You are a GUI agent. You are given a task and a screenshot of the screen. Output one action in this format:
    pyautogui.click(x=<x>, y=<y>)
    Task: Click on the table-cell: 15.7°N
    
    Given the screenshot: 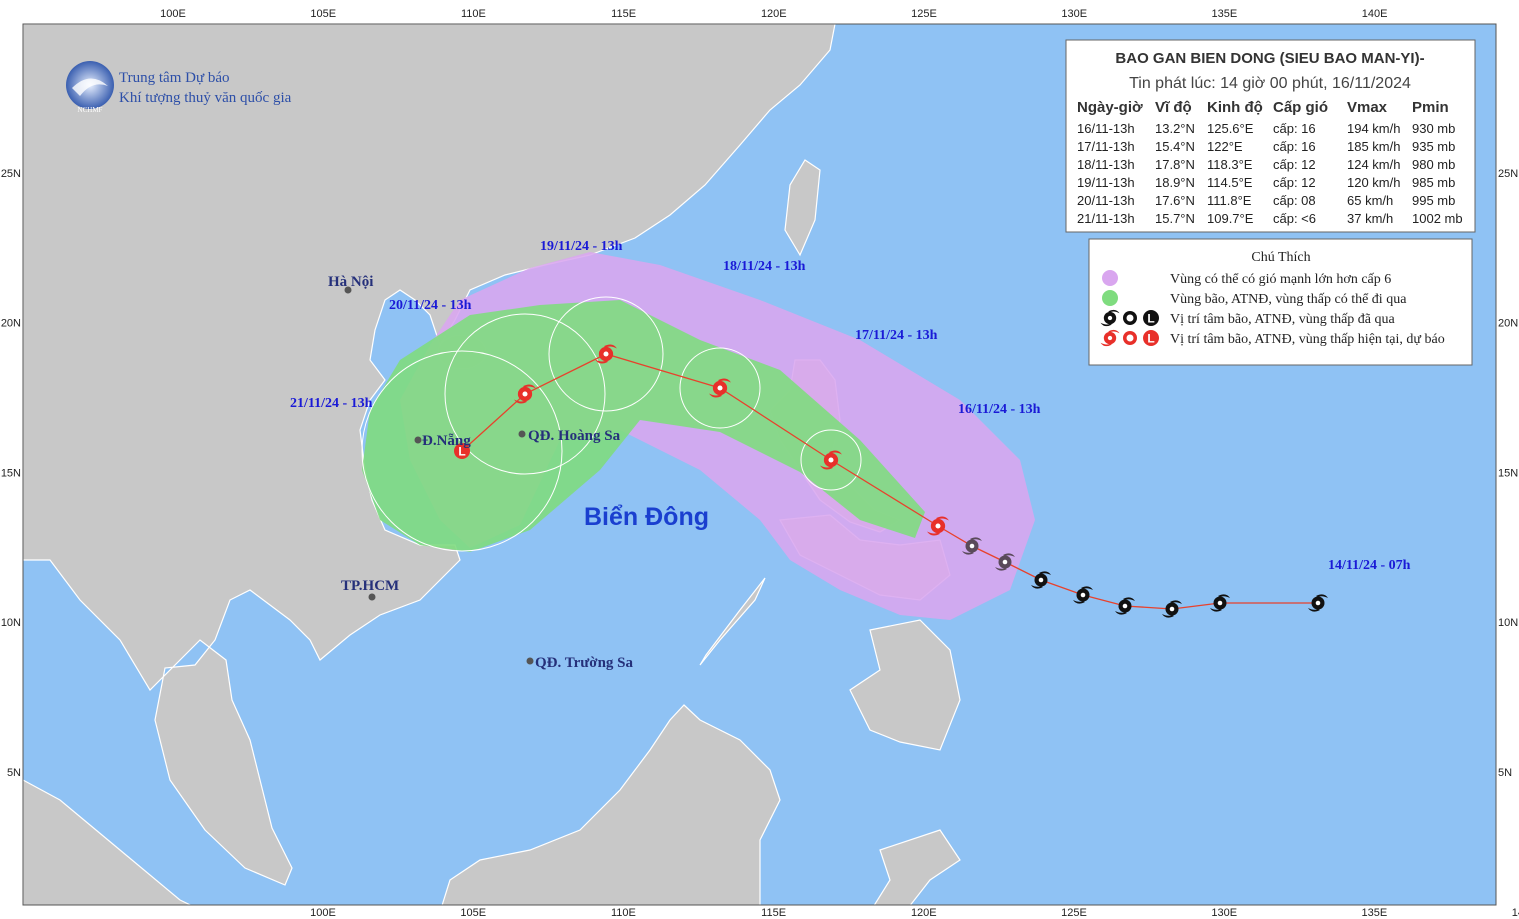 What is the action you would take?
    pyautogui.click(x=1175, y=218)
    